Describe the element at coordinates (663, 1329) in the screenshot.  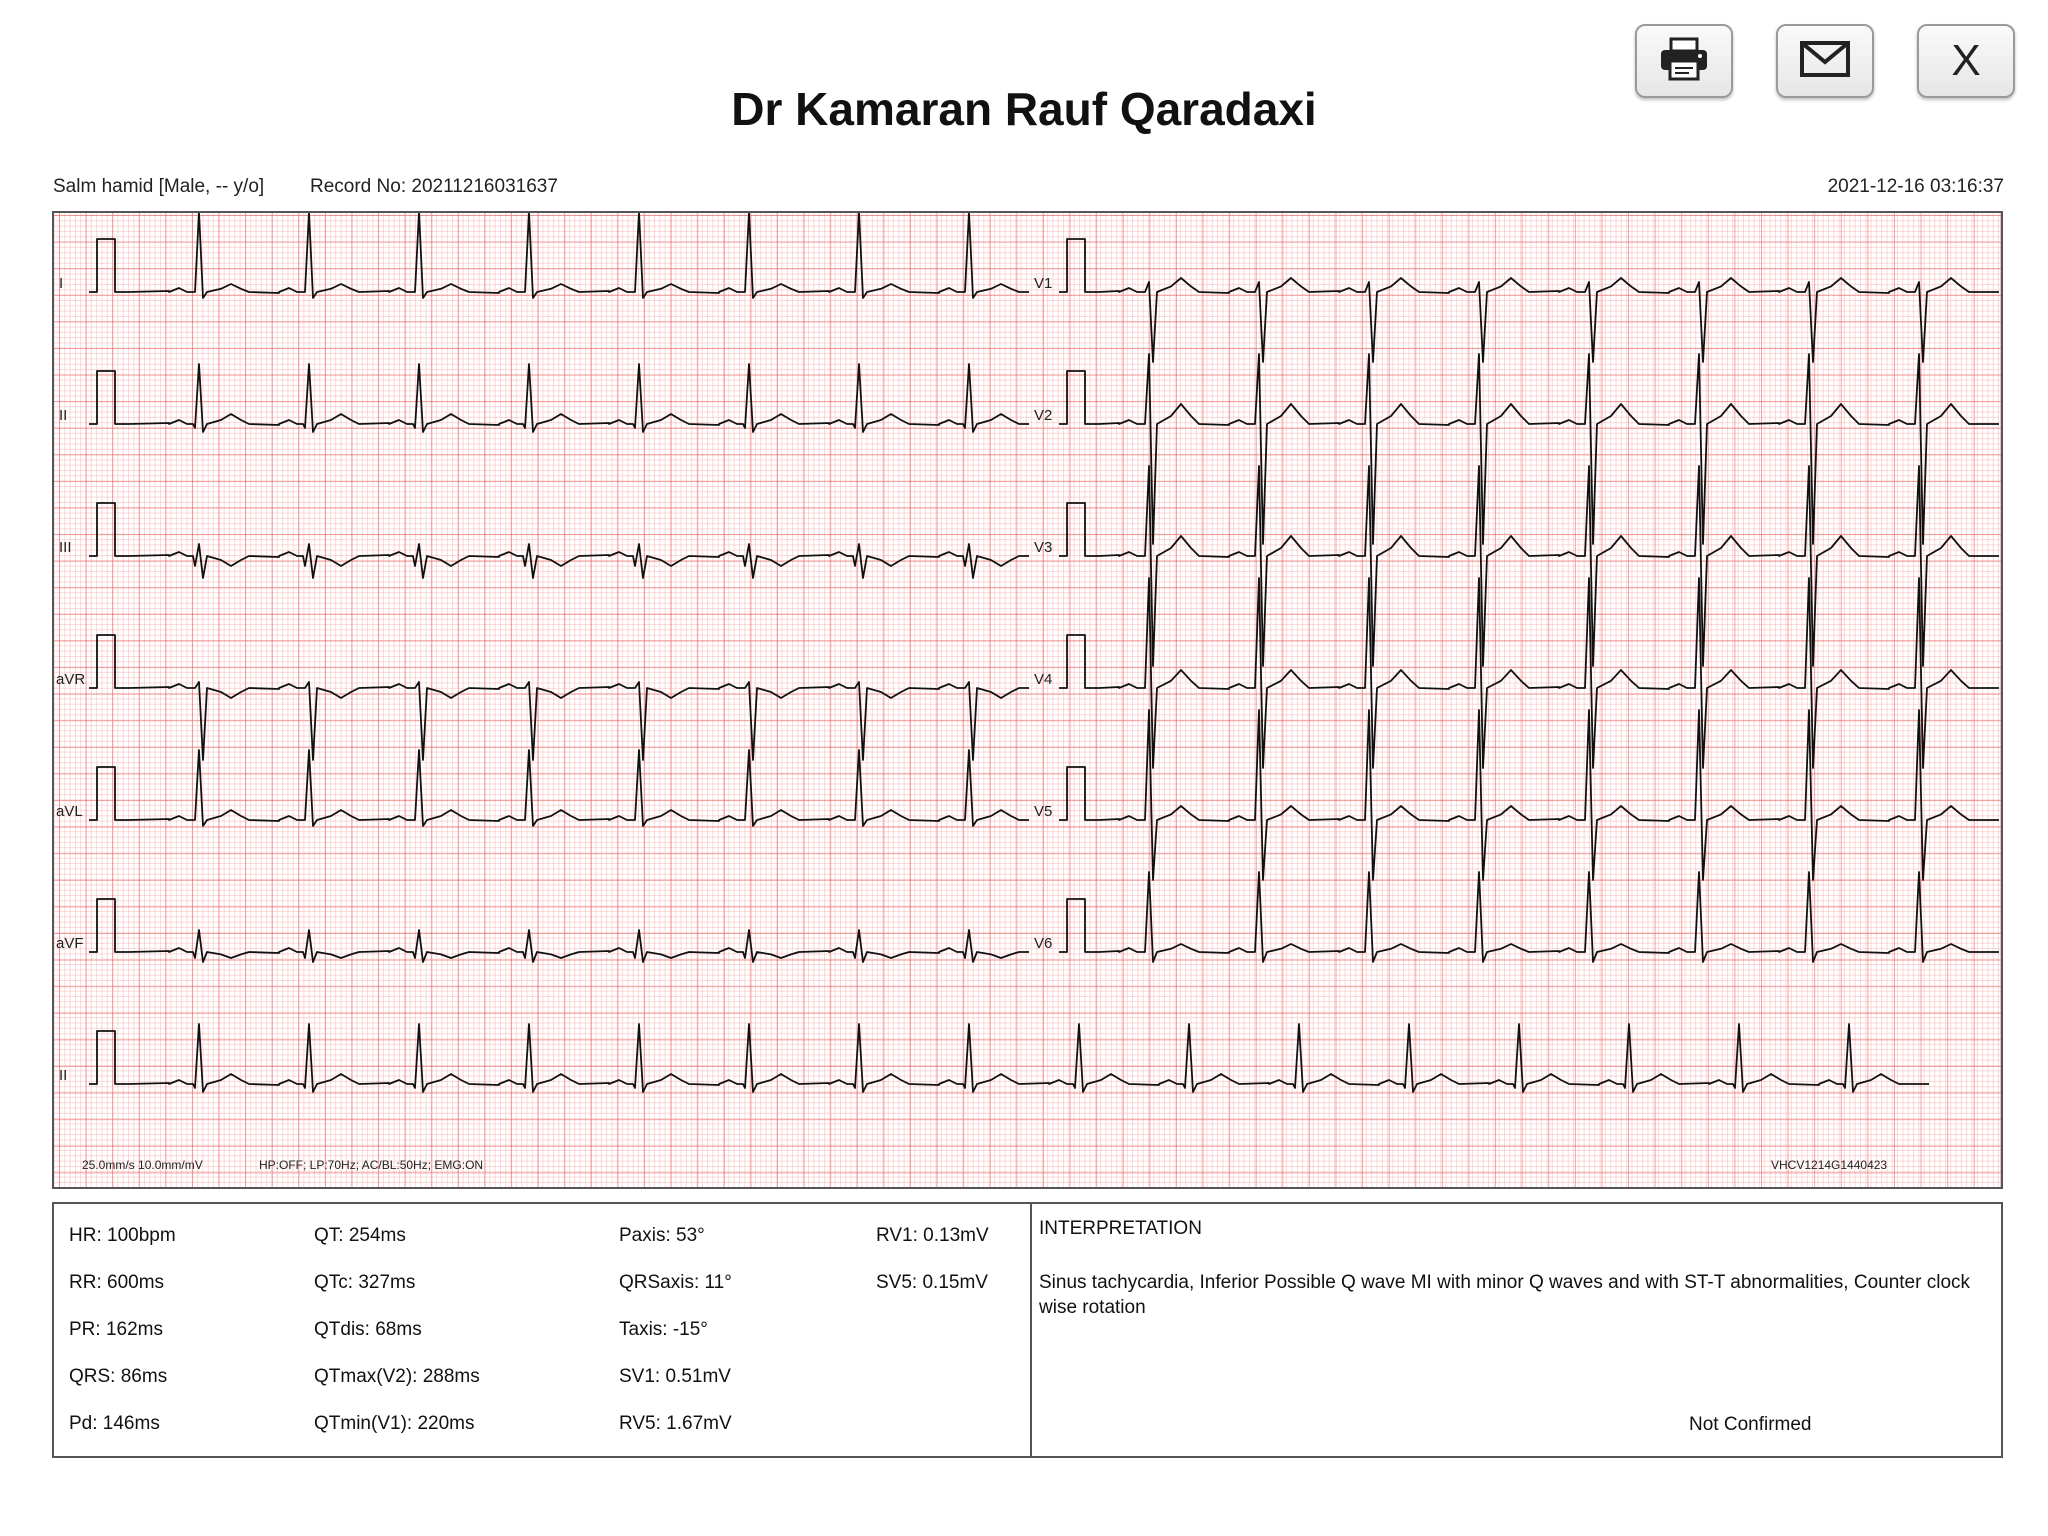
I see `measure-taxis: Taxis: -15°` at that location.